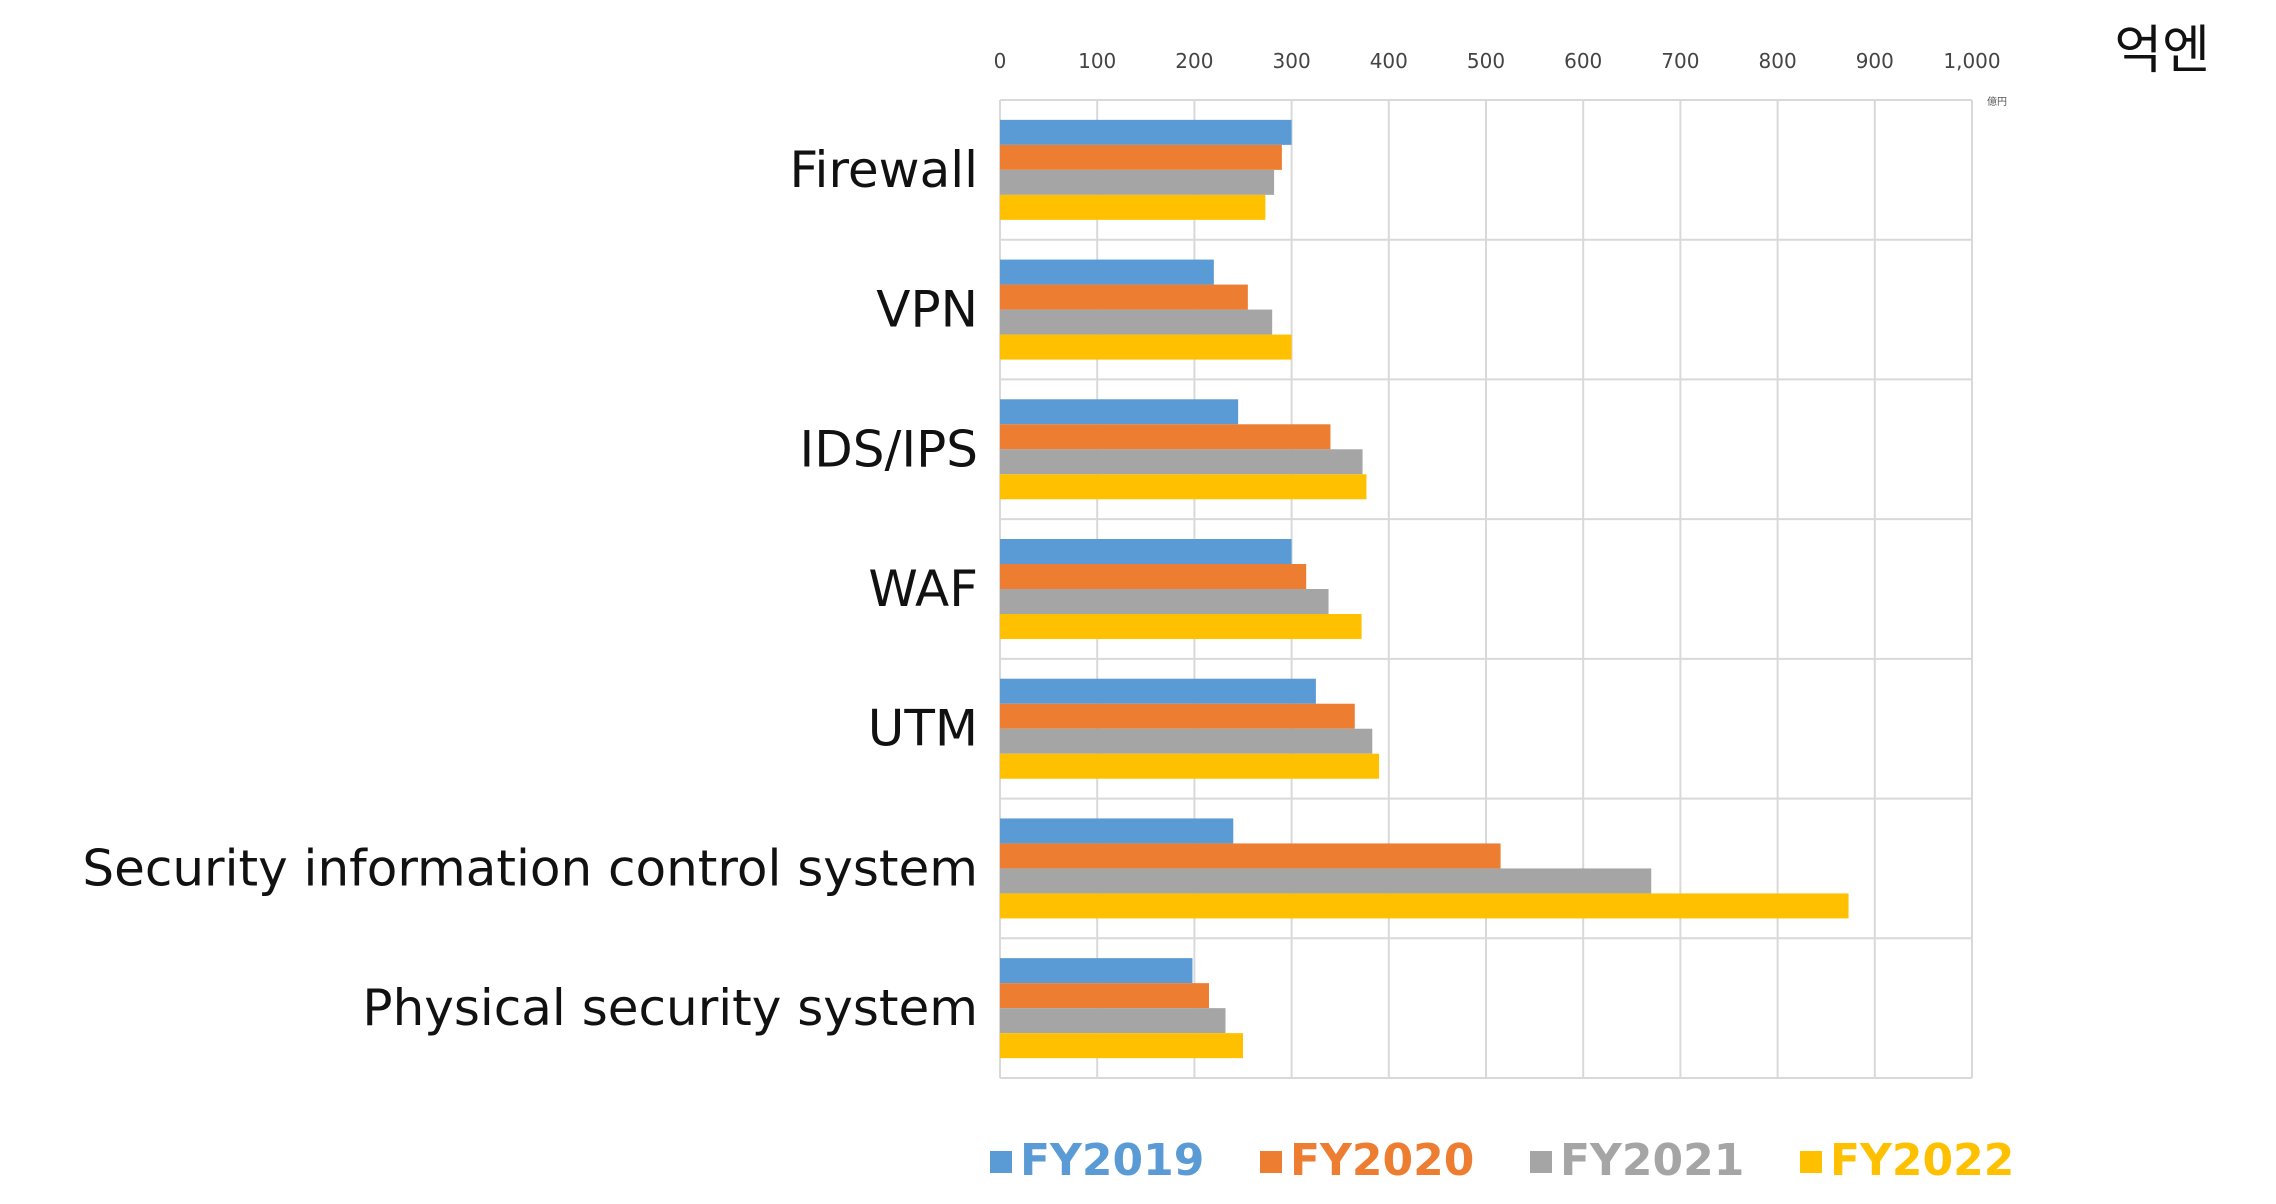  Describe the element at coordinates (1811, 1162) in the screenshot. I see `legend-swatch-fy2022` at that location.